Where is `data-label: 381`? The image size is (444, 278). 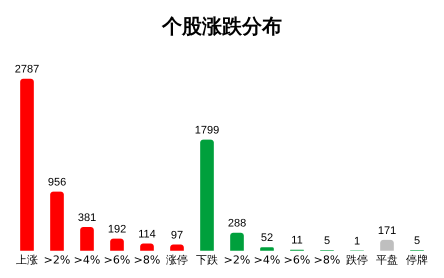
data-label: 381 is located at coordinates (87, 218).